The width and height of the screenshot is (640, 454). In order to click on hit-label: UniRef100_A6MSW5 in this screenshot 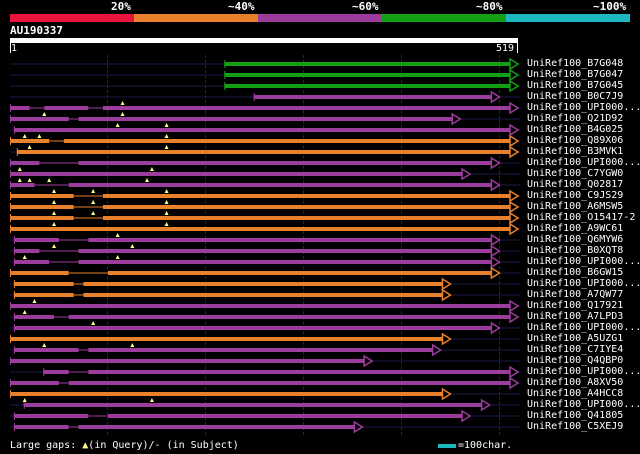, I will do `click(575, 206)`.